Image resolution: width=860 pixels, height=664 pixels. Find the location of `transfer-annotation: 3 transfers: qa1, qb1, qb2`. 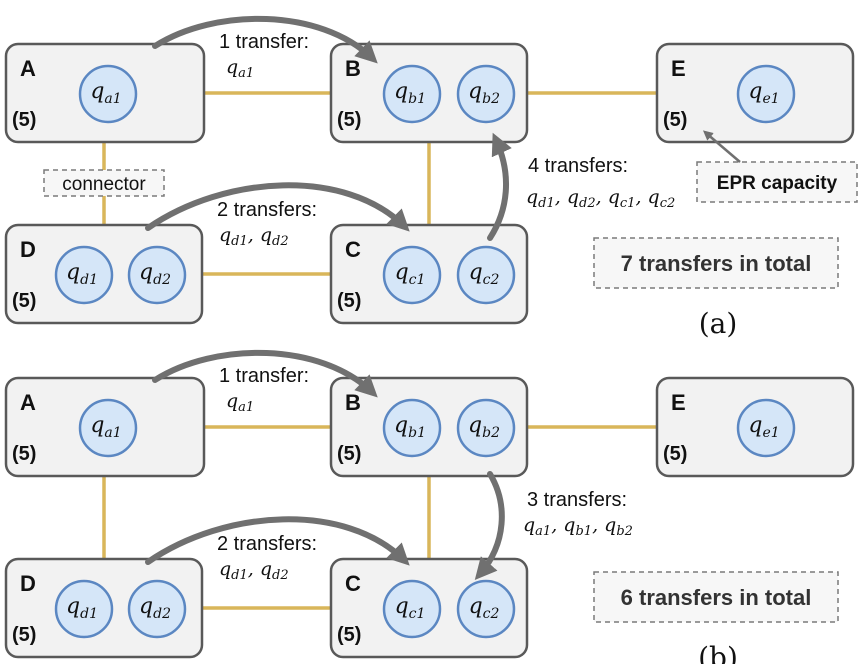

transfer-annotation: 3 transfers: qa1, qb1, qb2 is located at coordinates (578, 514).